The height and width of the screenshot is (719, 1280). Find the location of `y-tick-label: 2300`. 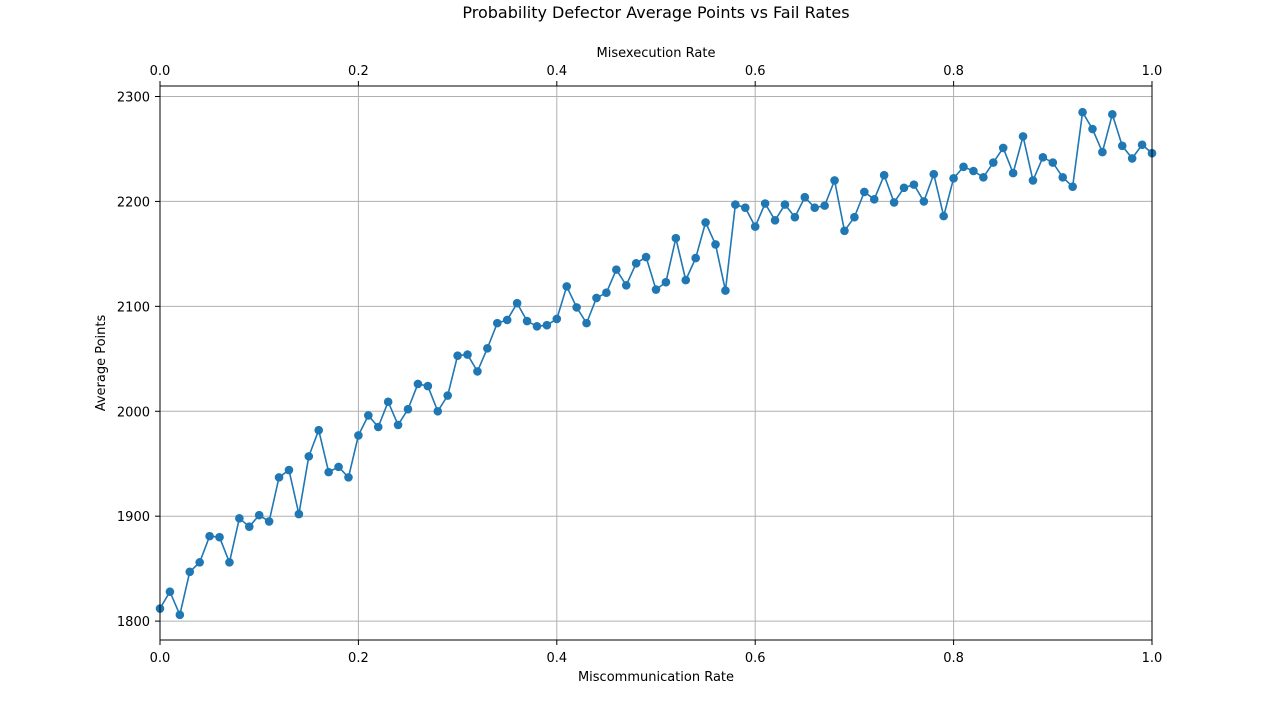

y-tick-label: 2300 is located at coordinates (133, 97).